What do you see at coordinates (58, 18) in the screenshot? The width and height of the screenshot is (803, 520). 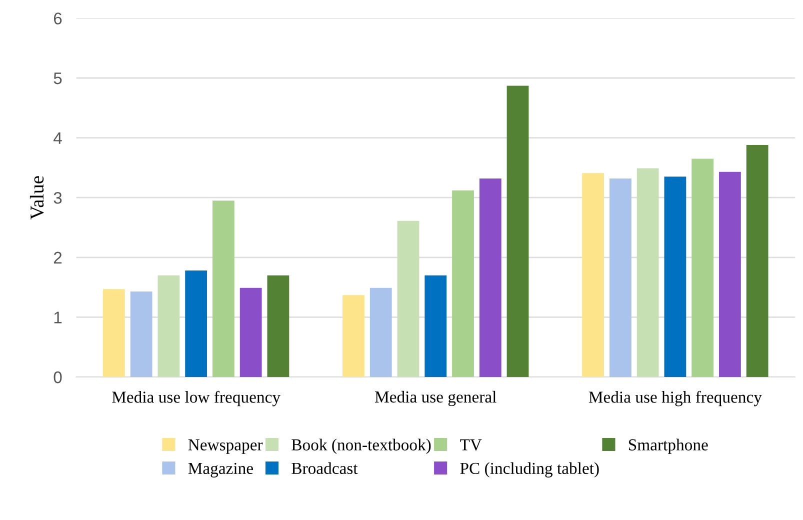 I see `y-tick-label: 6` at bounding box center [58, 18].